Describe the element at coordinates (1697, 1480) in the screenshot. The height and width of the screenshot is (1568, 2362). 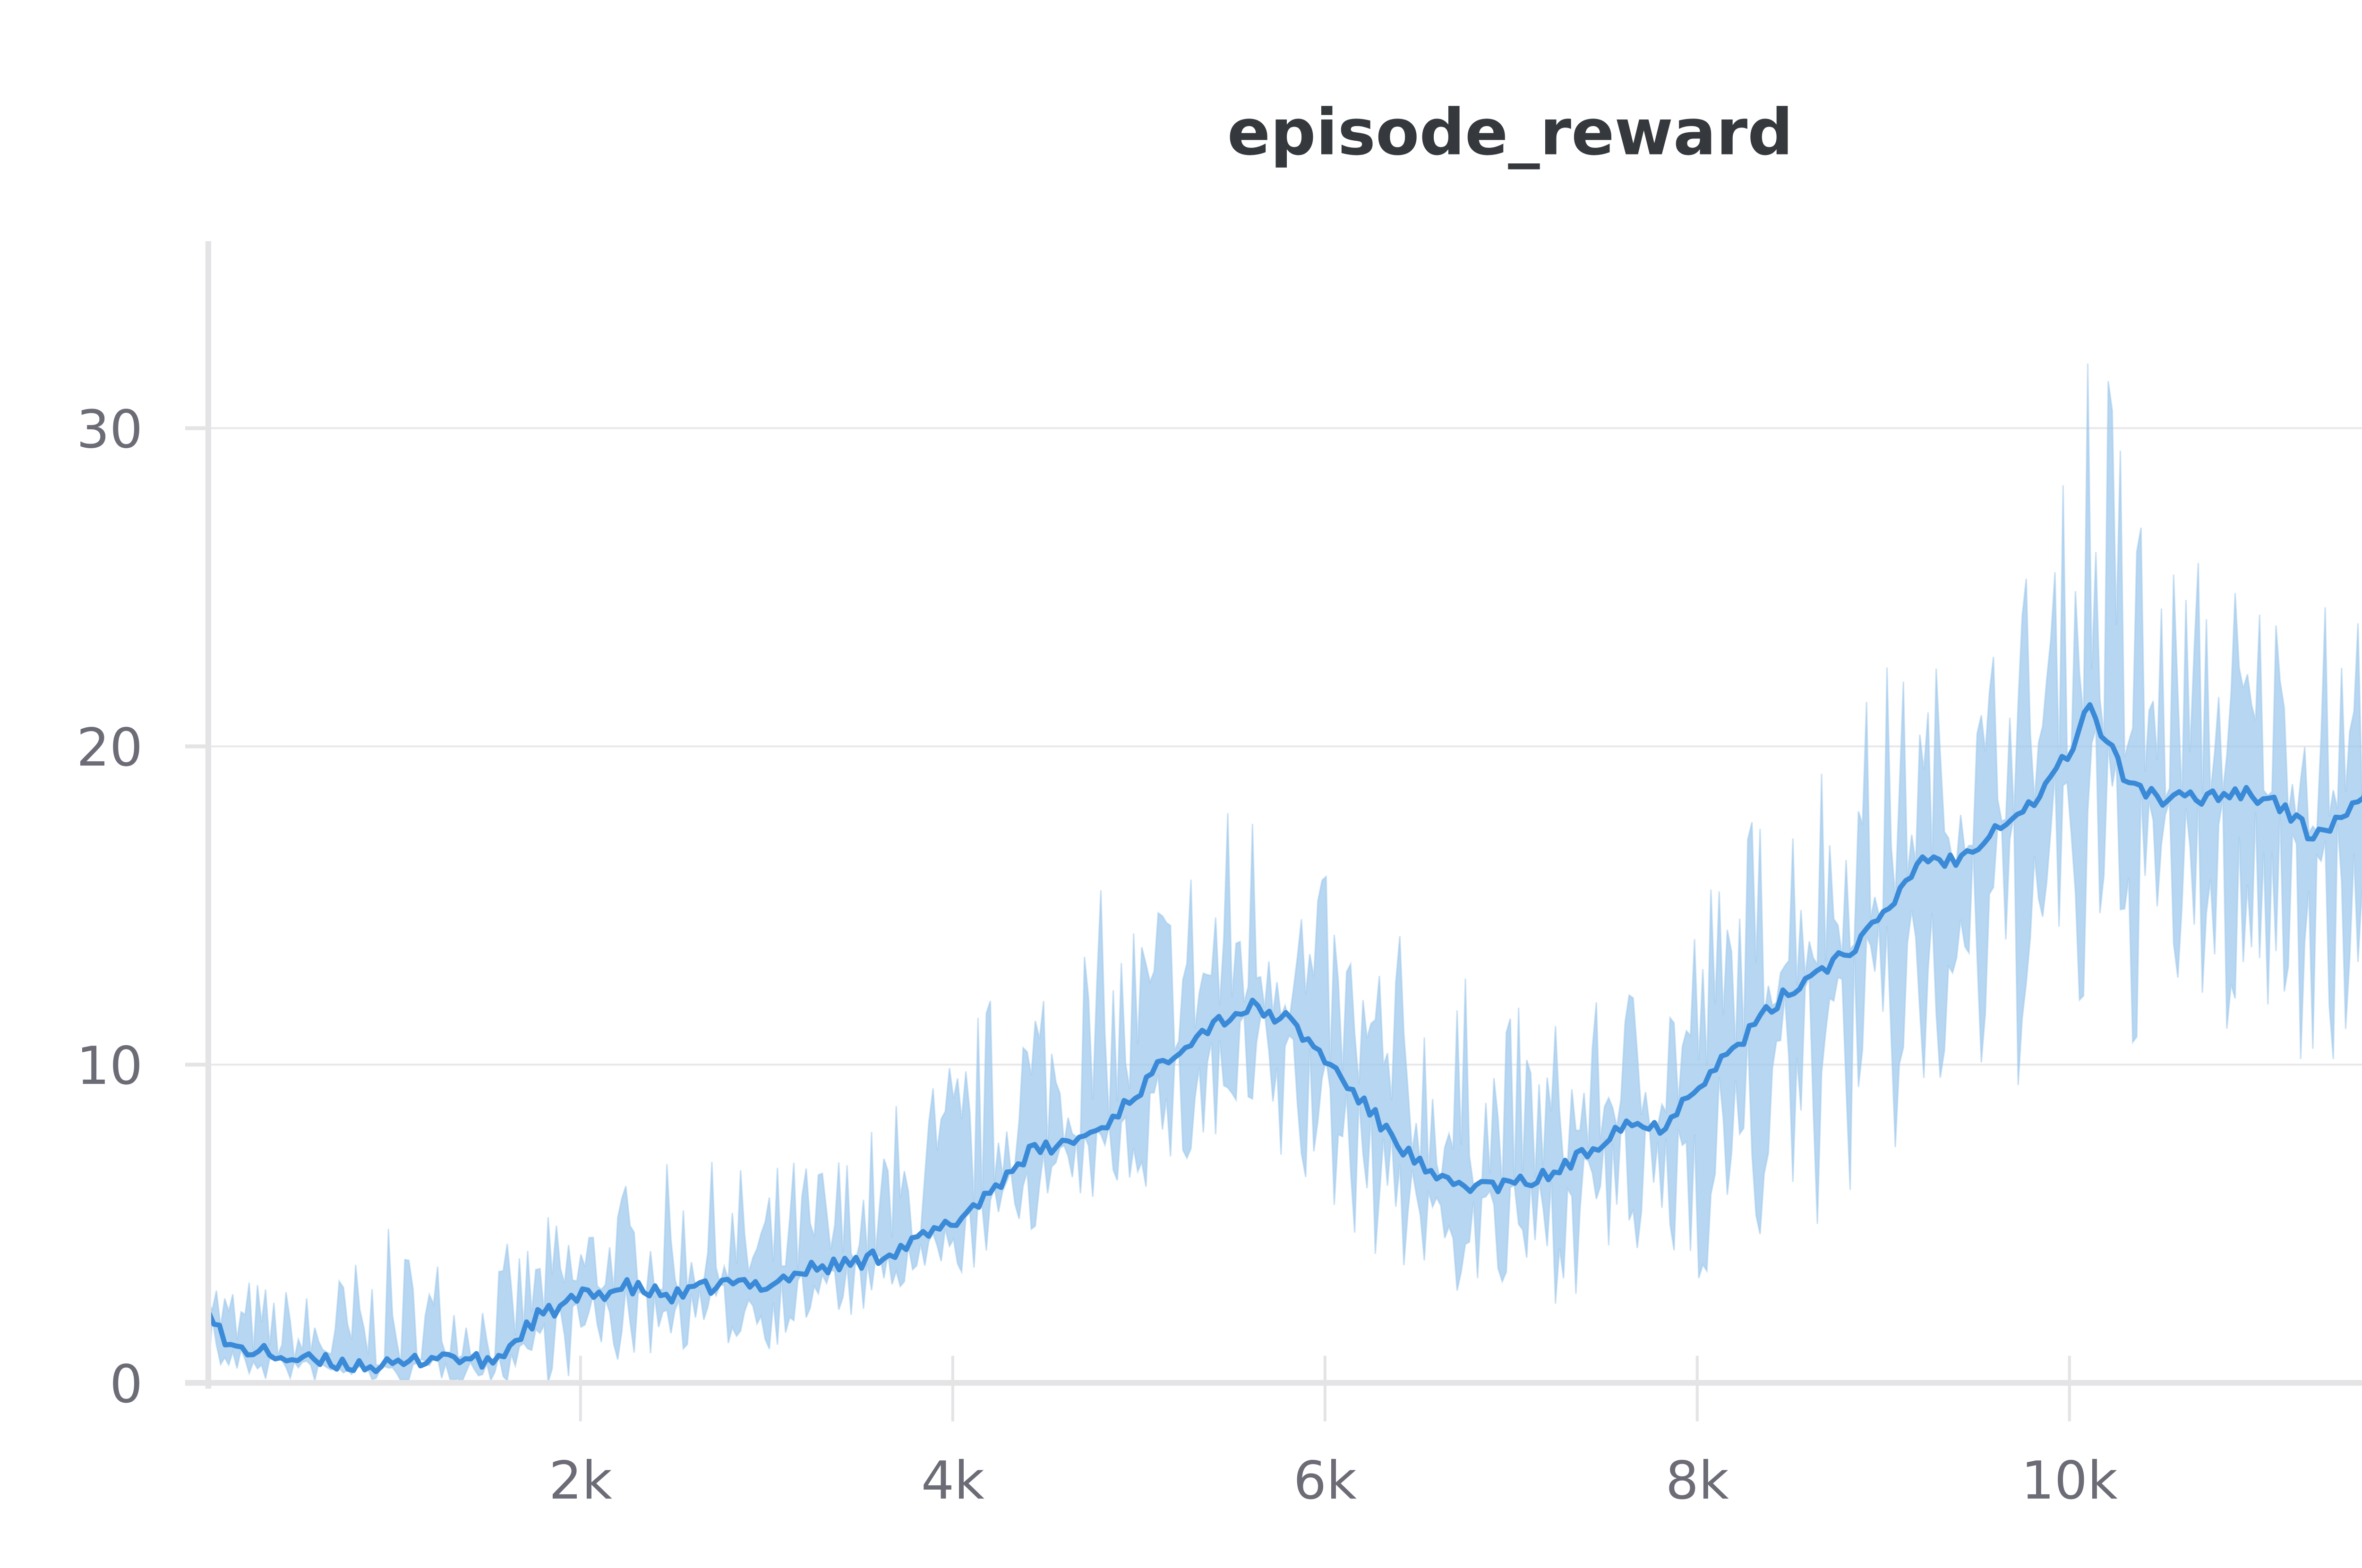
I see `x-tick-label: 8k` at that location.